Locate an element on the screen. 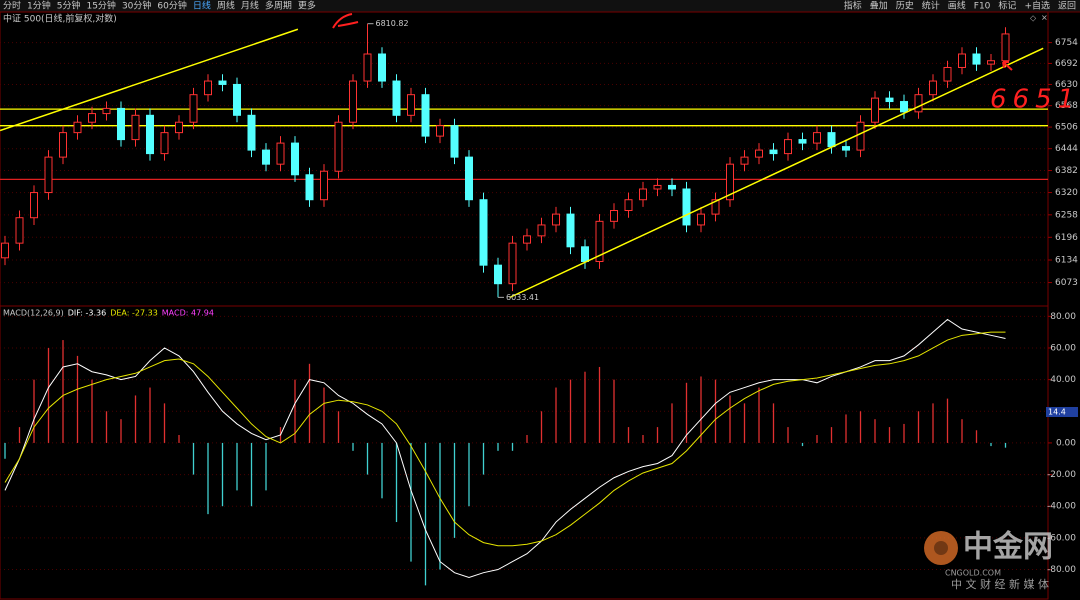 Image resolution: width=1080 pixels, height=600 pixels. y-tick-label: 6692 is located at coordinates (1066, 64).